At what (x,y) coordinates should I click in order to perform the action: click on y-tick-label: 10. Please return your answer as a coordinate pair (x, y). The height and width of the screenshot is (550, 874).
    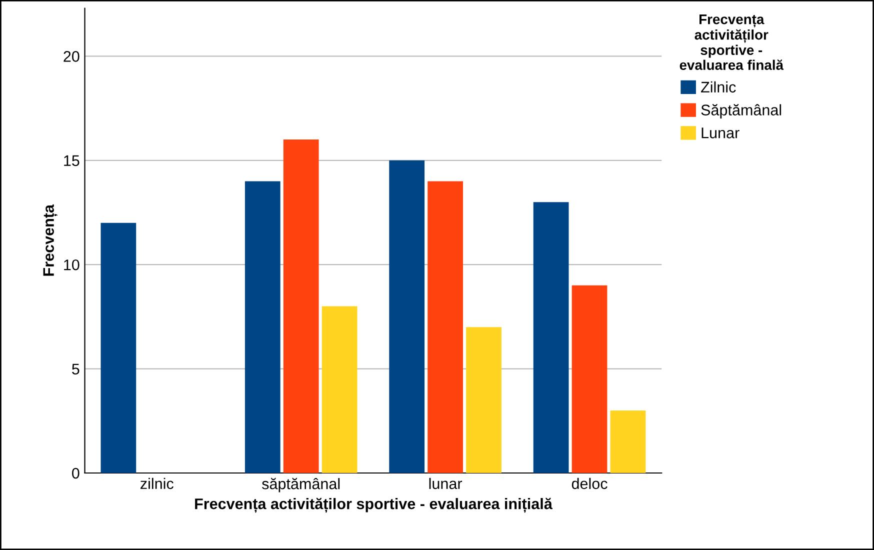
    Looking at the image, I should click on (72, 264).